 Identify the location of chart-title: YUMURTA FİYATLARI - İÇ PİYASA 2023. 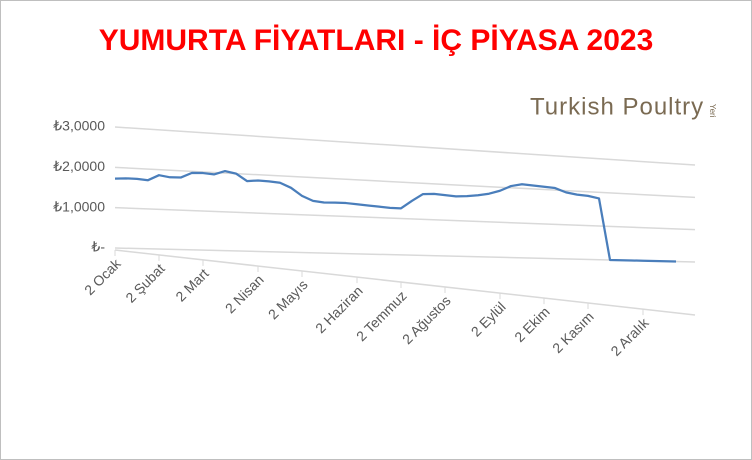
(376, 40).